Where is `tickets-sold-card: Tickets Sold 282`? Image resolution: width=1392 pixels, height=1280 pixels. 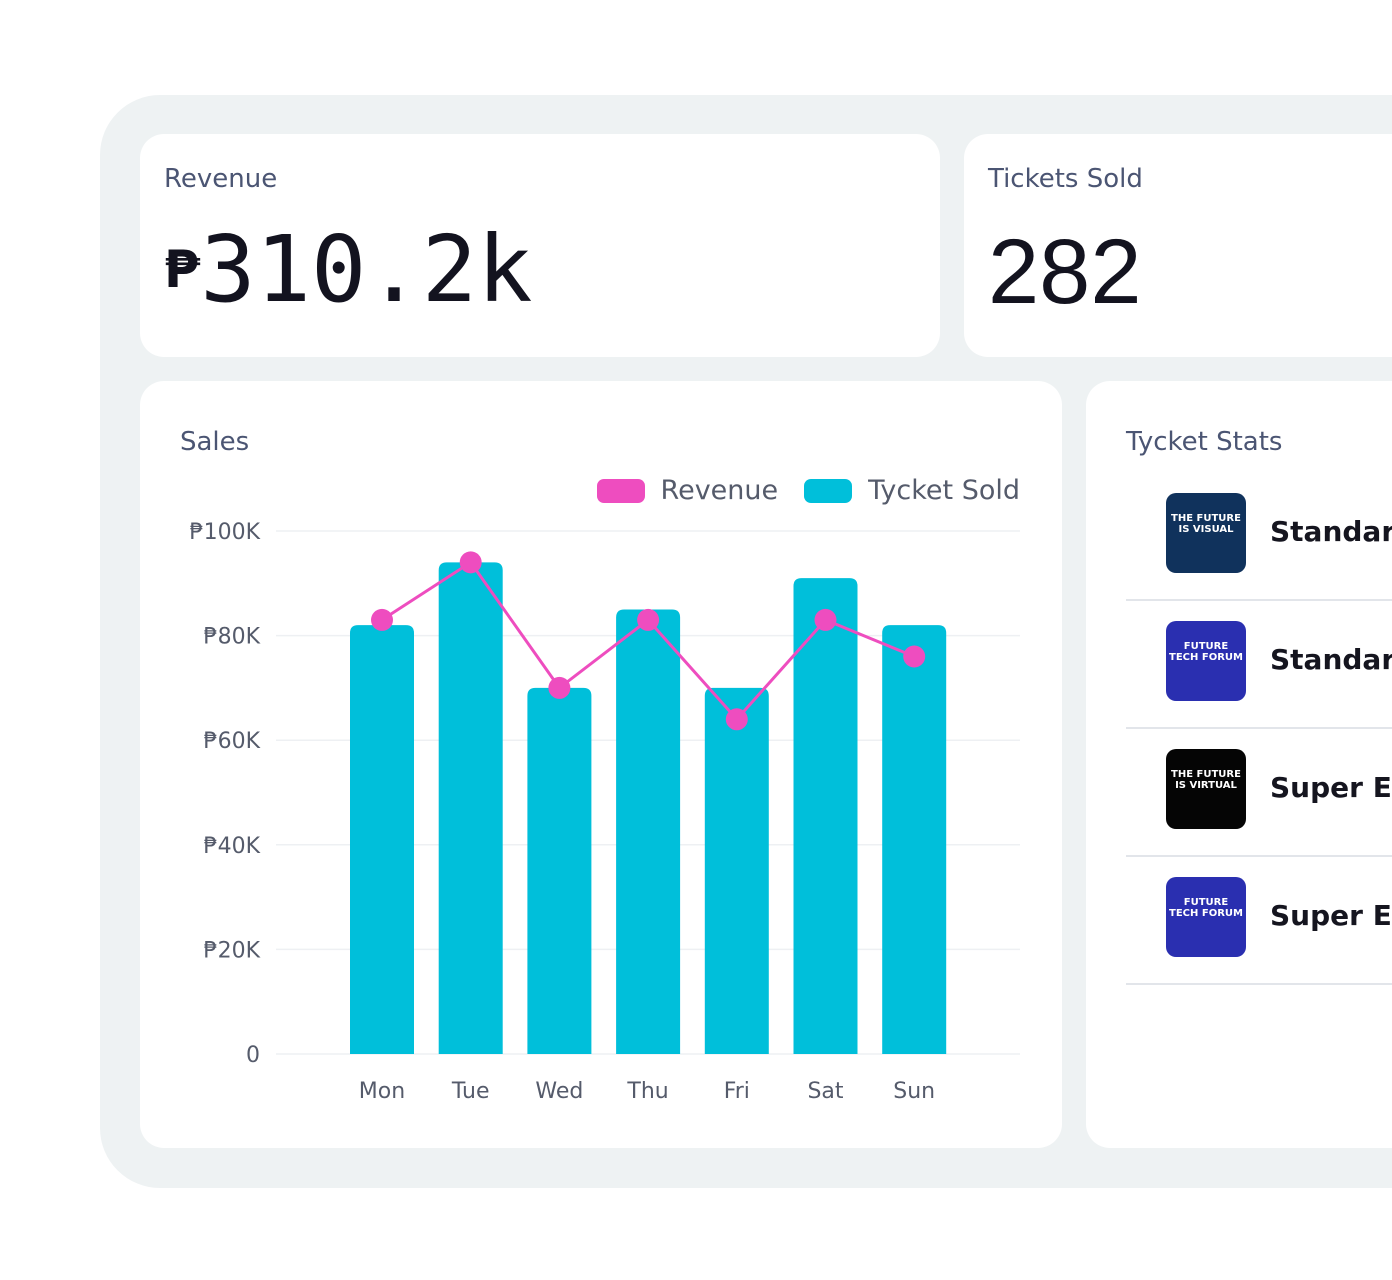 tickets-sold-card: Tickets Sold 282 is located at coordinates (1178, 245).